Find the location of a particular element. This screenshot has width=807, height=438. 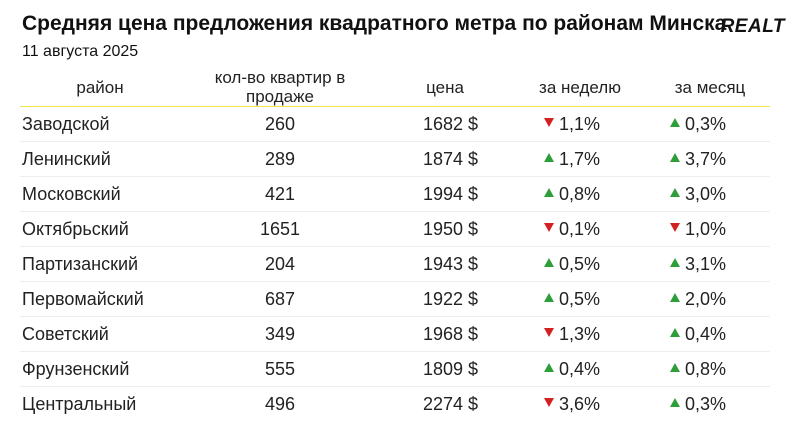

district-name: Центральный is located at coordinates (79, 403).